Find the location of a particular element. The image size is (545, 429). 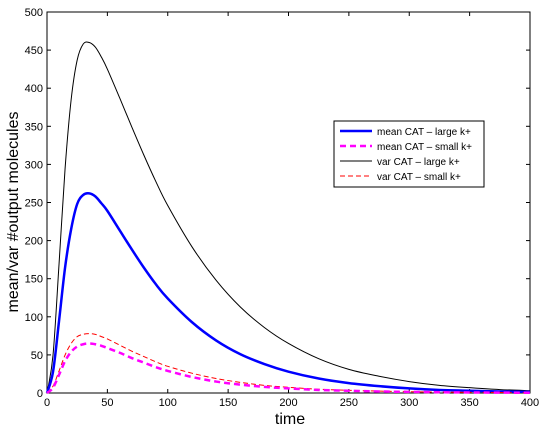

y-tick-label: 450 is located at coordinates (34, 51).